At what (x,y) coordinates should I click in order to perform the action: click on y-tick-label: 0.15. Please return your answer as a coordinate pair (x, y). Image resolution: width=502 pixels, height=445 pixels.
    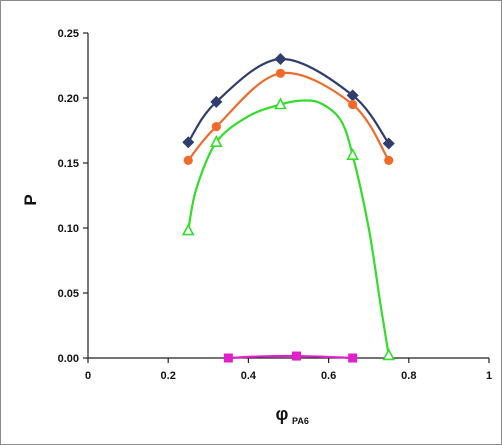
    Looking at the image, I should click on (68, 164).